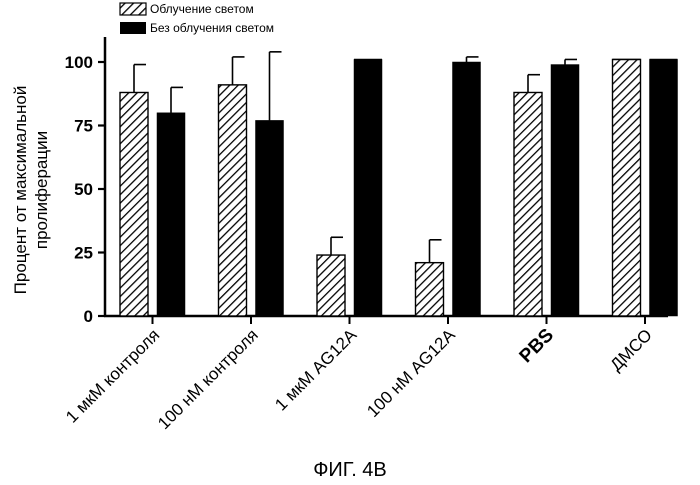  What do you see at coordinates (112, 375) in the screenshot?
I see `x-category-label: 1 мкМ контроля` at bounding box center [112, 375].